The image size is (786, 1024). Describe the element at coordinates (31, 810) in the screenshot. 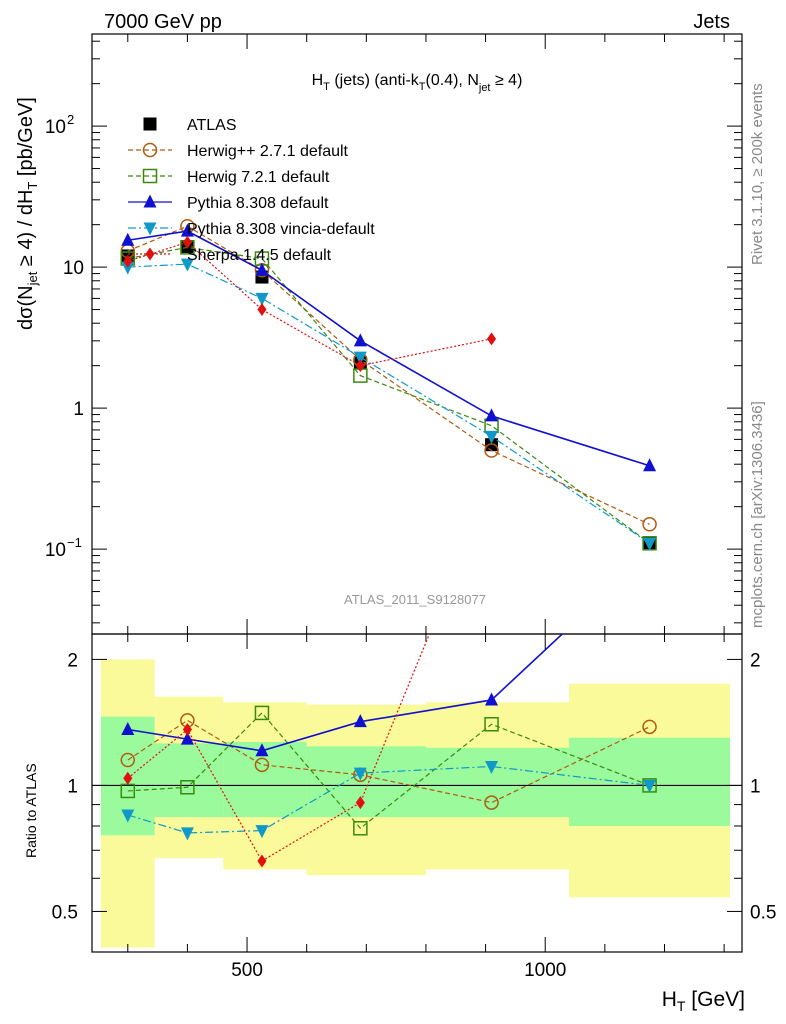

I see `ratio-y-axis-title: Ratio to ATLAS` at that location.